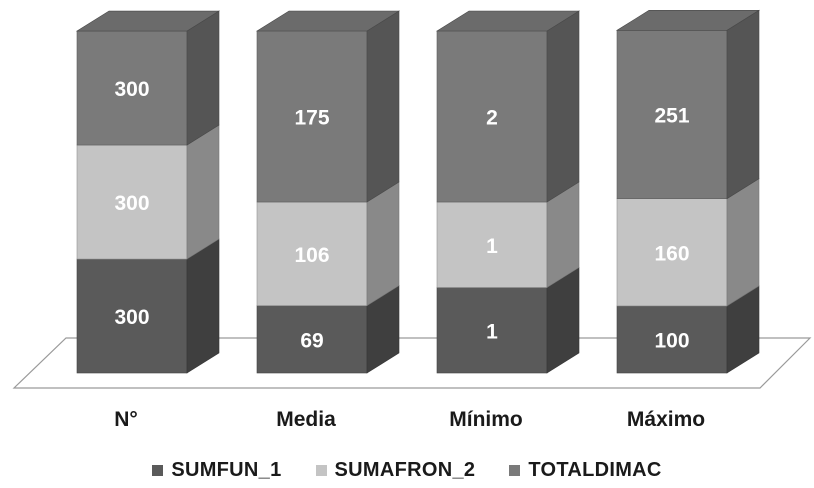  Describe the element at coordinates (226, 469) in the screenshot. I see `legend-label-sumfun-1: SUMFUN_1` at that location.